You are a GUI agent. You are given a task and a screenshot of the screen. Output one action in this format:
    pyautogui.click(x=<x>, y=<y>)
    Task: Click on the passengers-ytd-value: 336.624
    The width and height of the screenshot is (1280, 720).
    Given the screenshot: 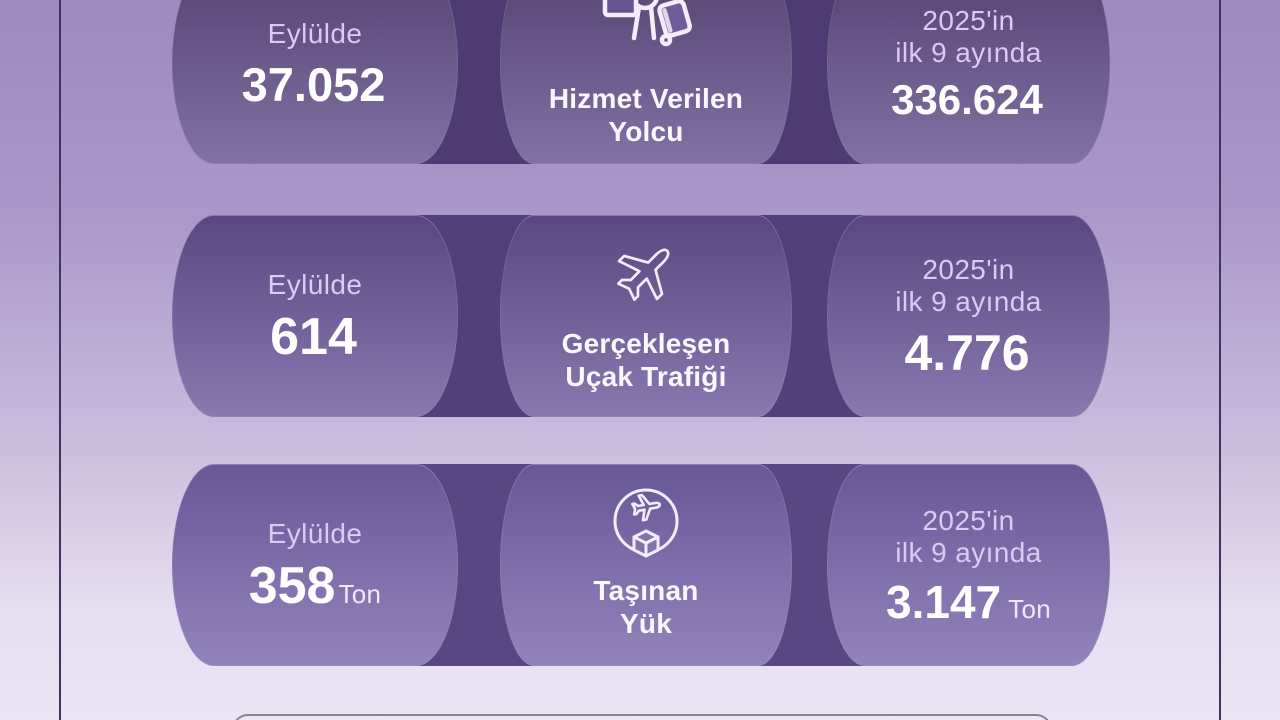 What is the action you would take?
    pyautogui.click(x=967, y=100)
    